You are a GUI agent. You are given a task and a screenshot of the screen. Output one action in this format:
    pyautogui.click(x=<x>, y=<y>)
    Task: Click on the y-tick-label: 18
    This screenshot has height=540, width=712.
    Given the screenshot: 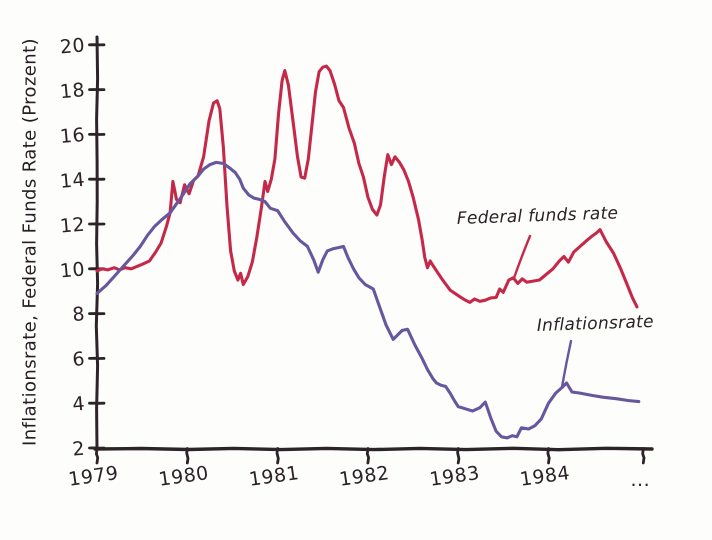 What is the action you would take?
    pyautogui.click(x=72, y=91)
    